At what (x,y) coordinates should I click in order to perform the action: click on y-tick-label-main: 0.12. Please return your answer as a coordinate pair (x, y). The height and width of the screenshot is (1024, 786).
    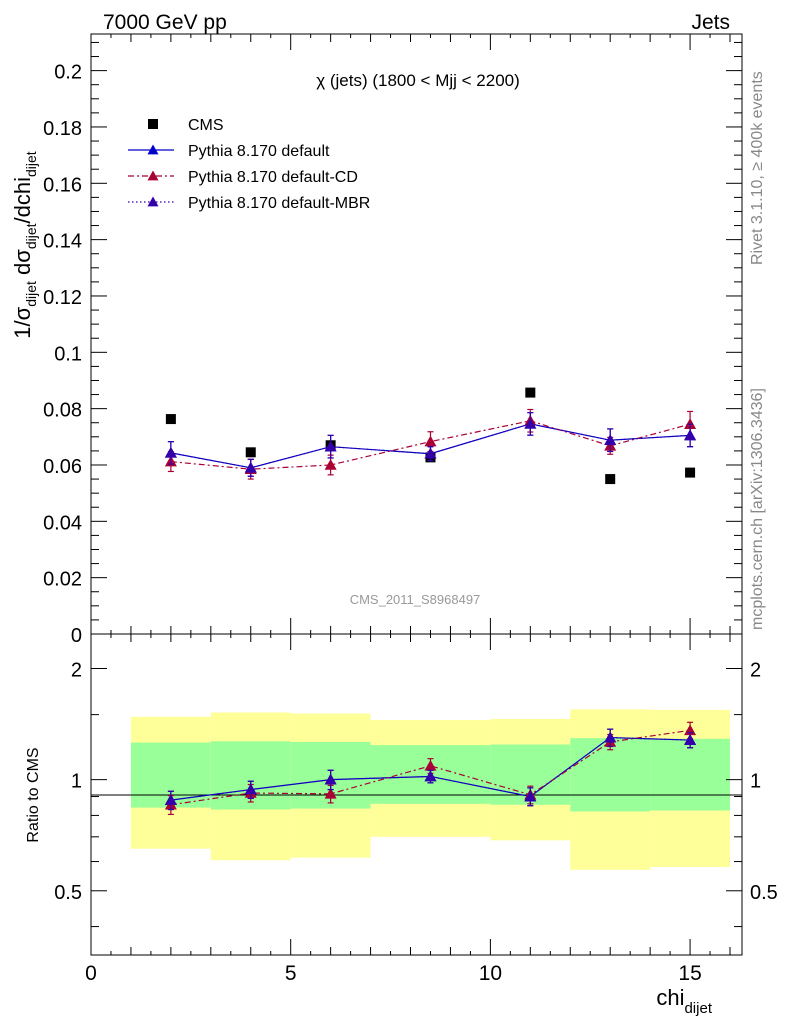
    Looking at the image, I should click on (62, 298).